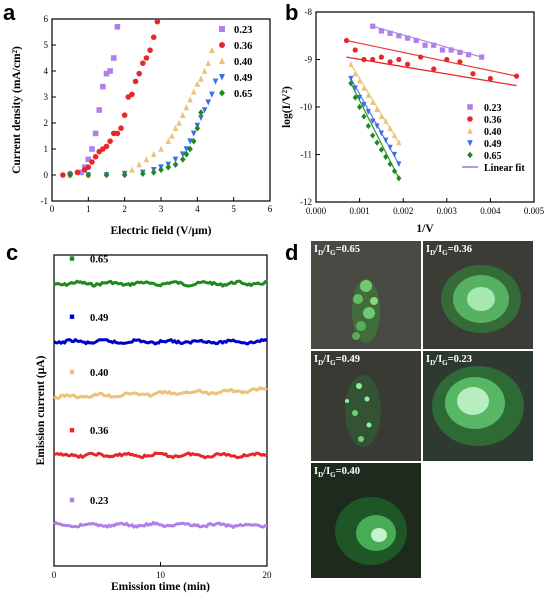 The height and width of the screenshot is (594, 550). I want to click on a-legend-marker-0.49, so click(222, 77).